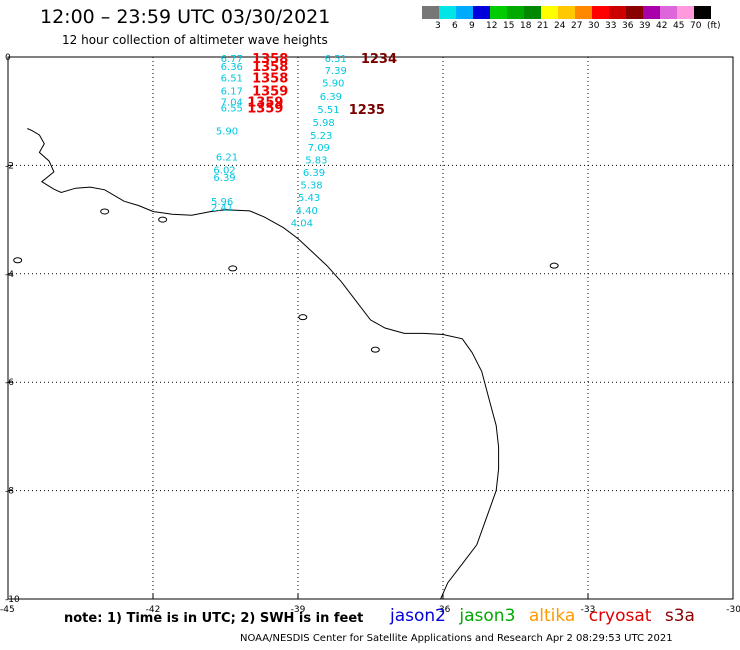  What do you see at coordinates (9, 166) in the screenshot?
I see `lat-tick-label: -2` at bounding box center [9, 166].